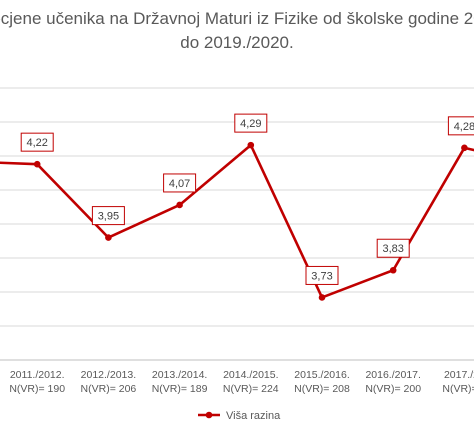 Image resolution: width=474 pixels, height=436 pixels. I want to click on data-label: 4,07, so click(180, 183).